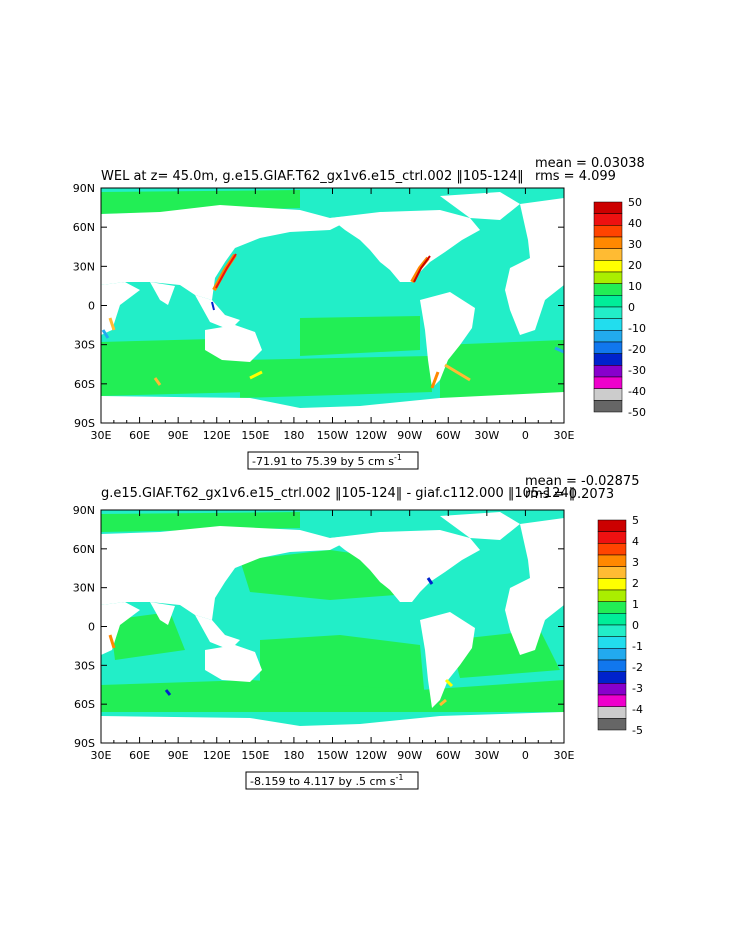 The image size is (733, 945). I want to click on x-tick-label: 60W, so click(448, 435).